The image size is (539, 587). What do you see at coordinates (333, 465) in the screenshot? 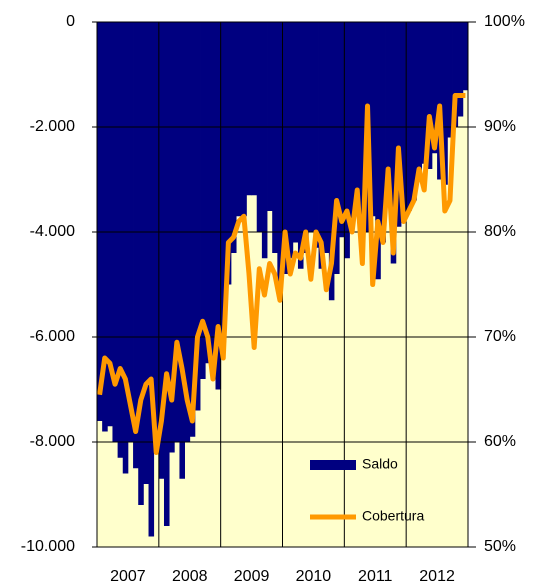
I see `legend-swatch` at bounding box center [333, 465].